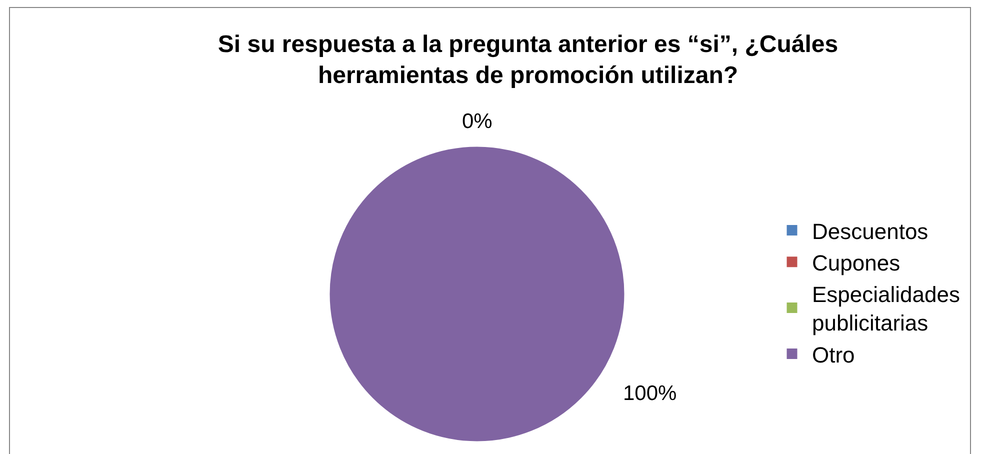 The height and width of the screenshot is (454, 981). What do you see at coordinates (856, 263) in the screenshot?
I see `legend-label: Cupones` at bounding box center [856, 263].